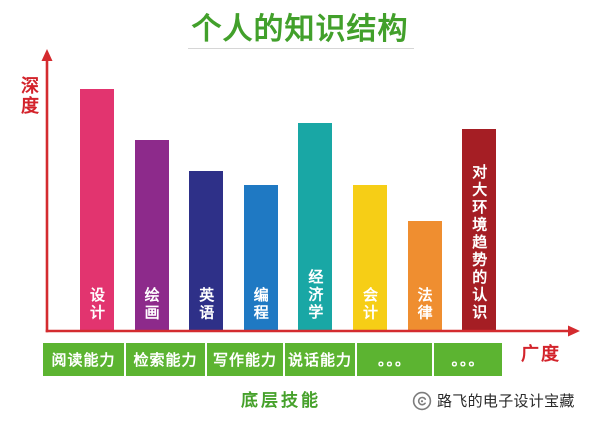  What do you see at coordinates (315, 295) in the screenshot?
I see `bar-label-5: 经济学` at bounding box center [315, 295].